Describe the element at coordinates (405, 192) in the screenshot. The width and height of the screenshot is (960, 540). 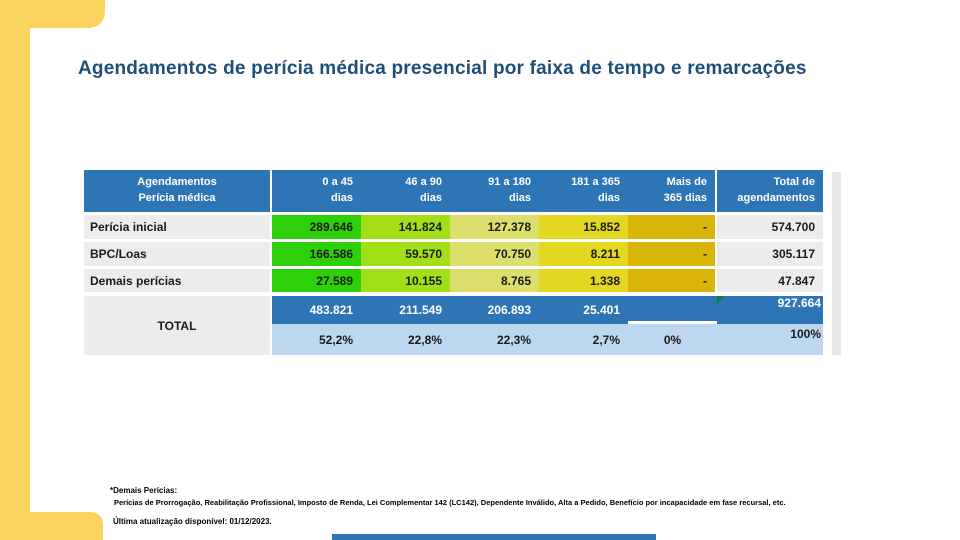
I see `header-col-46-90: 46 a 90 dias` at that location.